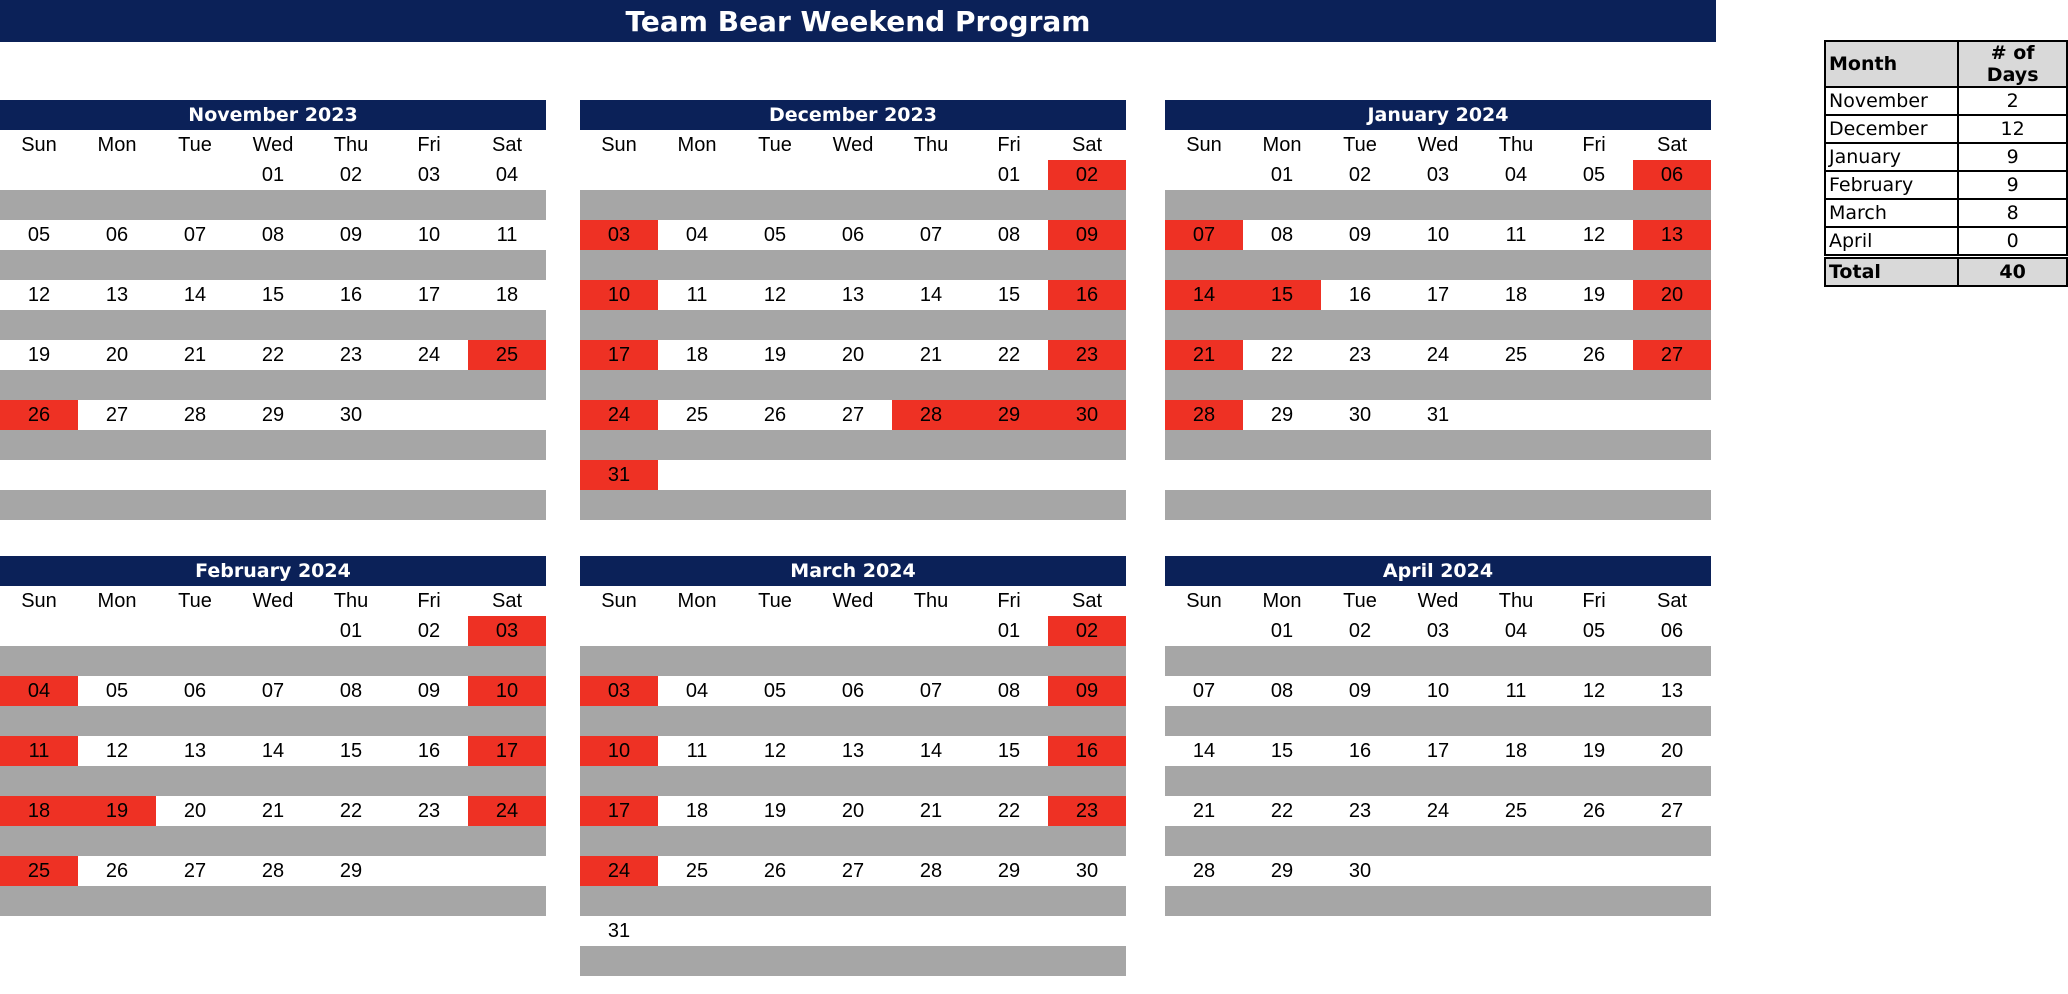 This screenshot has width=2068, height=994. What do you see at coordinates (931, 295) in the screenshot?
I see `day-cell: 14` at bounding box center [931, 295].